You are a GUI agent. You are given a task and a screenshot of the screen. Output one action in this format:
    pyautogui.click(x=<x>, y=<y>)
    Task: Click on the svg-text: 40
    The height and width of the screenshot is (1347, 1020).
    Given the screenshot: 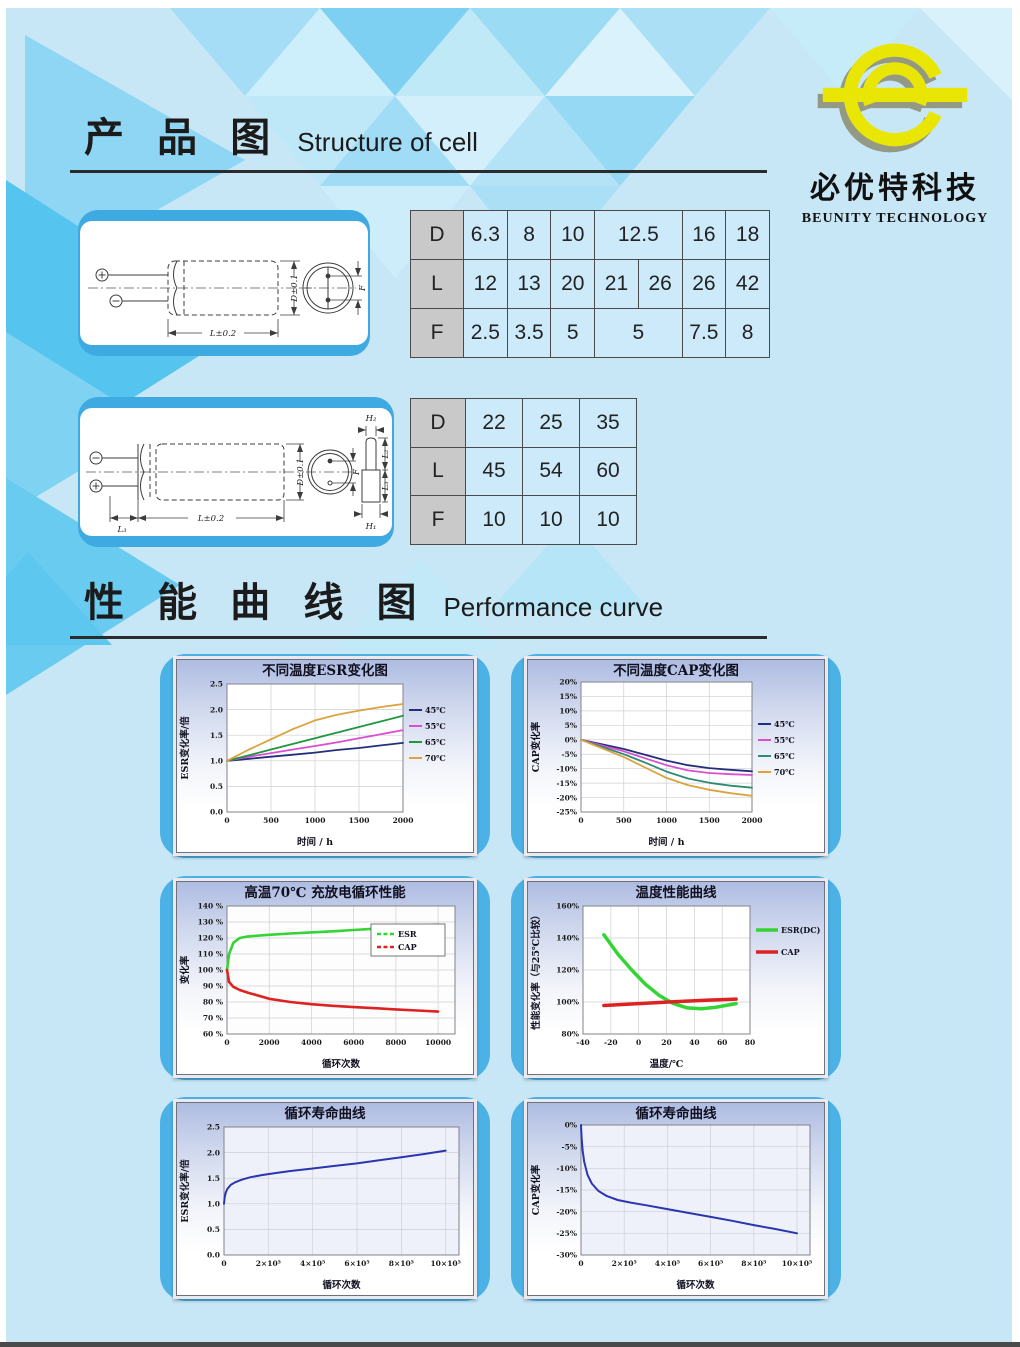 What is the action you would take?
    pyautogui.click(x=694, y=1042)
    